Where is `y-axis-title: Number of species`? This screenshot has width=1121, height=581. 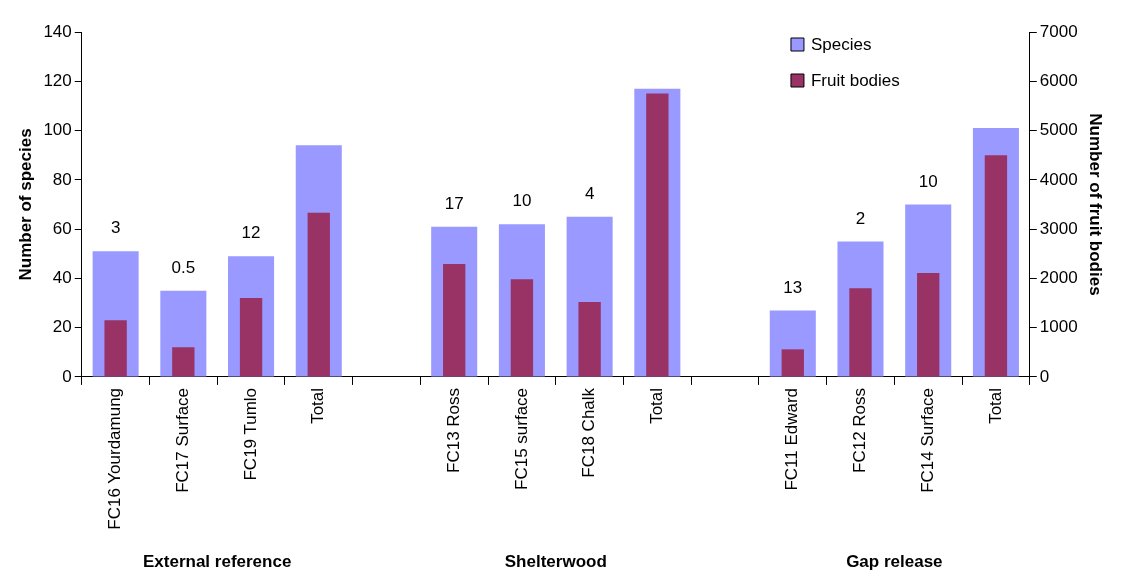
y-axis-title: Number of species is located at coordinates (25, 204).